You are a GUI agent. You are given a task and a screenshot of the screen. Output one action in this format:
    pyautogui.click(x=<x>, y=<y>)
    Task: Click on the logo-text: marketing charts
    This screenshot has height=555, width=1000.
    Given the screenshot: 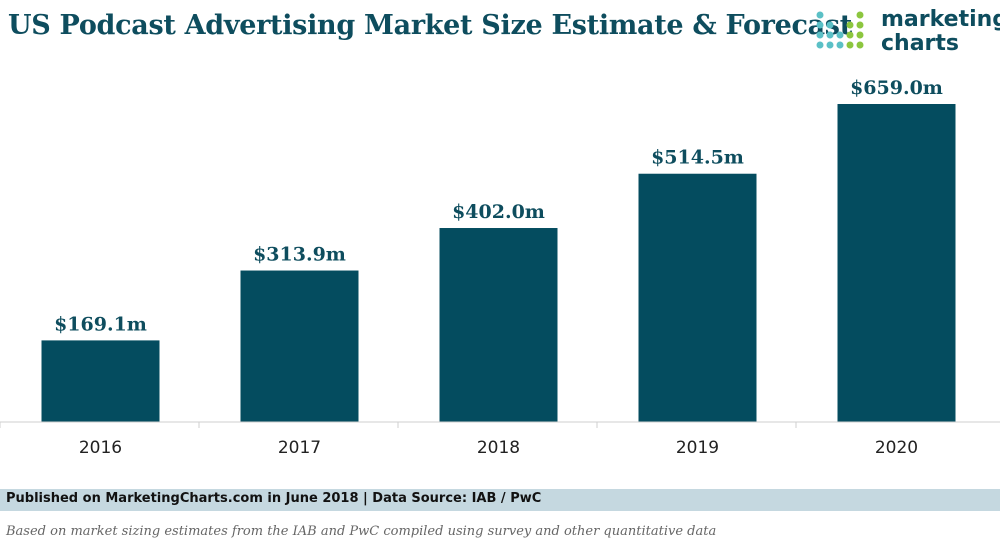 What is the action you would take?
    pyautogui.click(x=940, y=32)
    